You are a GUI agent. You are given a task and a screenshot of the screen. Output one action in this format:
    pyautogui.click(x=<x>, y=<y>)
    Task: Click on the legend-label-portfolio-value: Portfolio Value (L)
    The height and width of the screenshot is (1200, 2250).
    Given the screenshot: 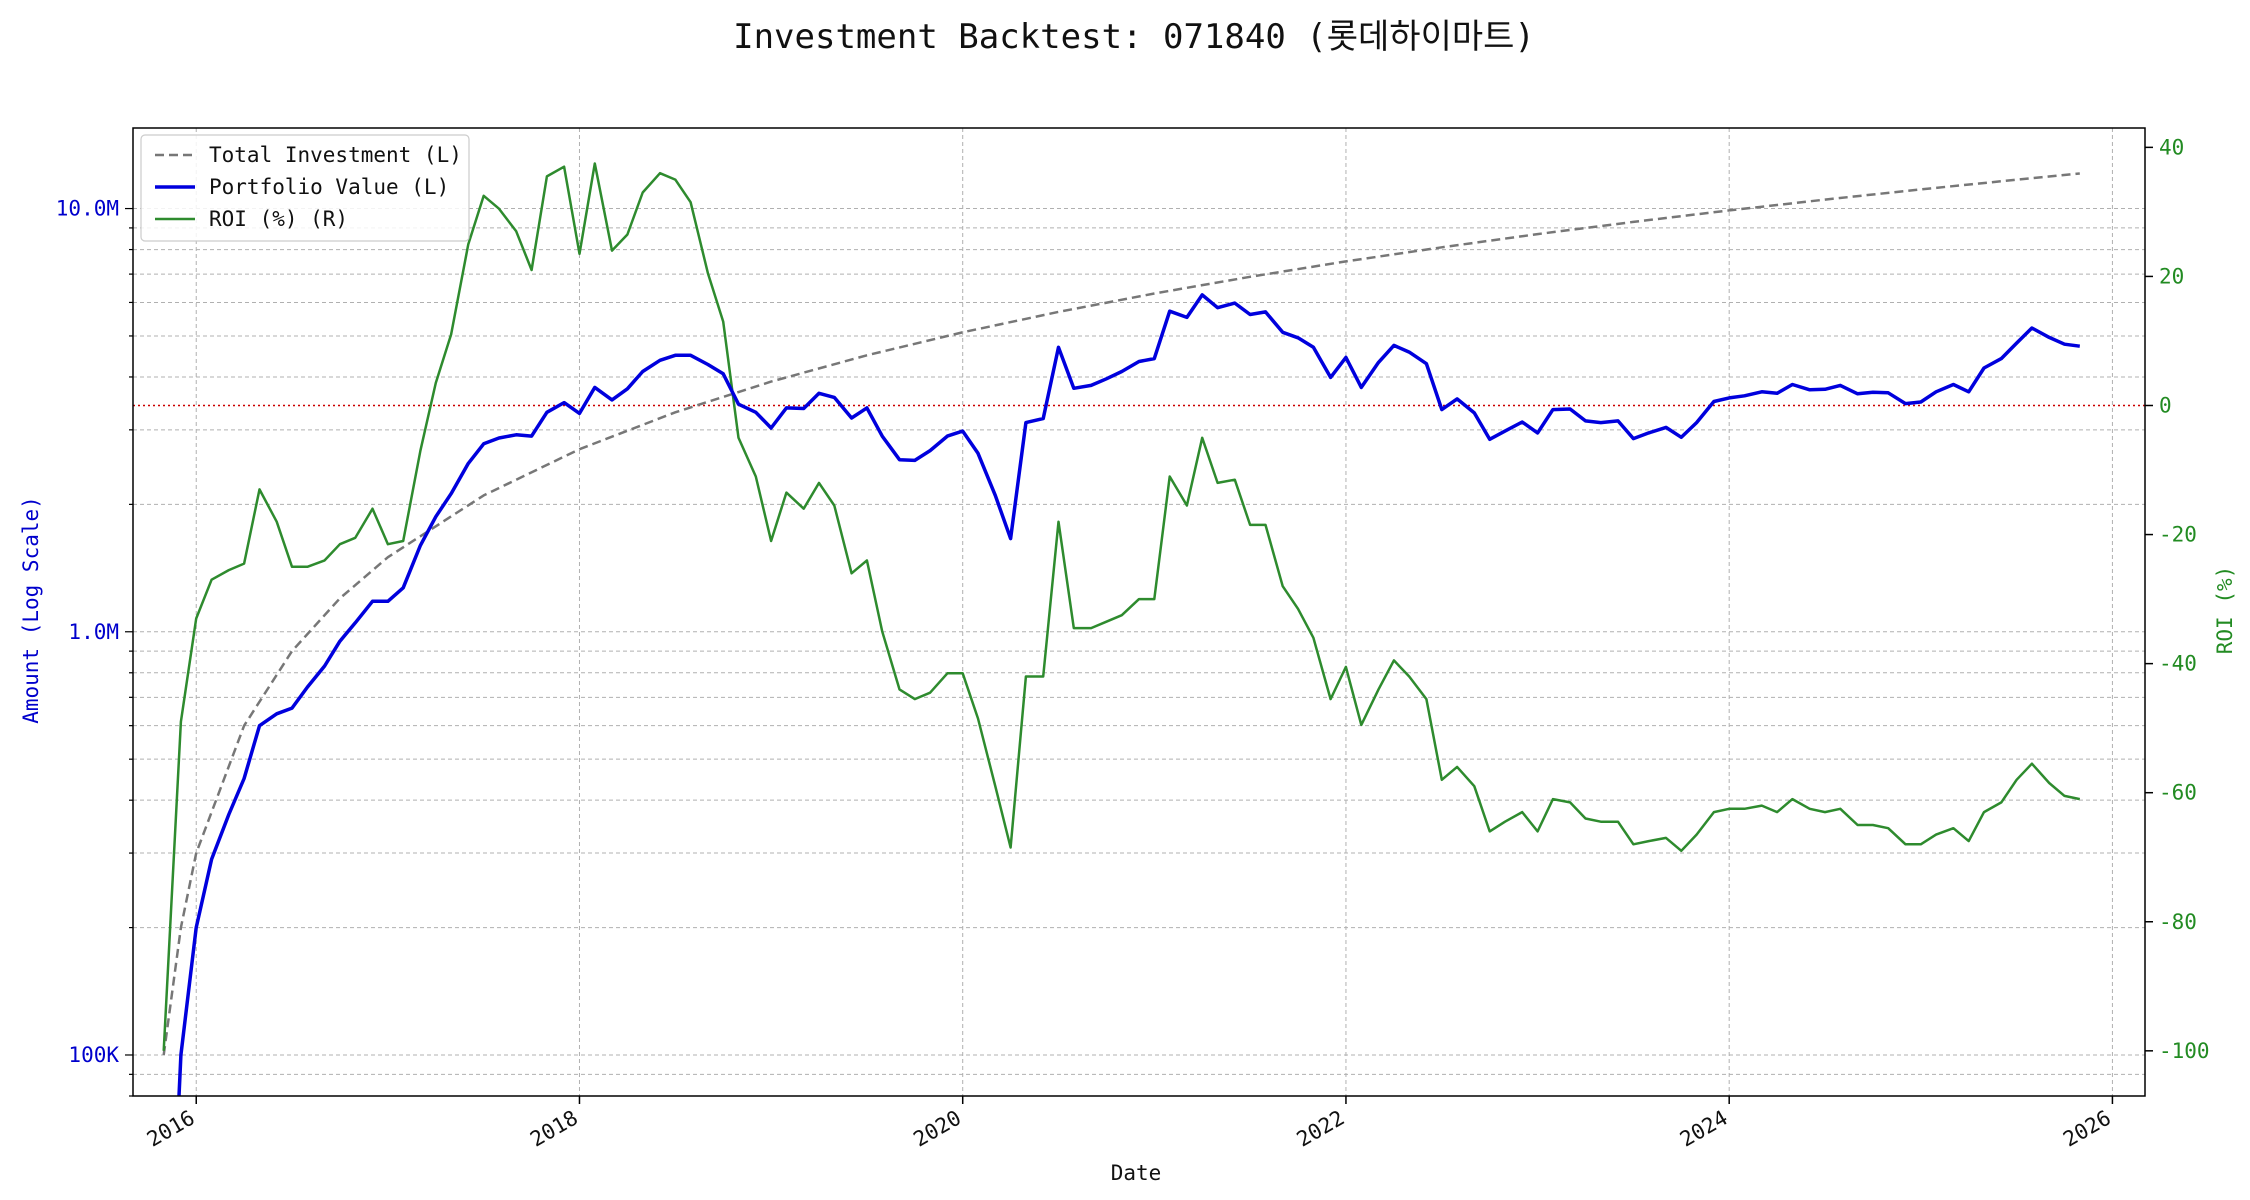 What is the action you would take?
    pyautogui.click(x=329, y=187)
    